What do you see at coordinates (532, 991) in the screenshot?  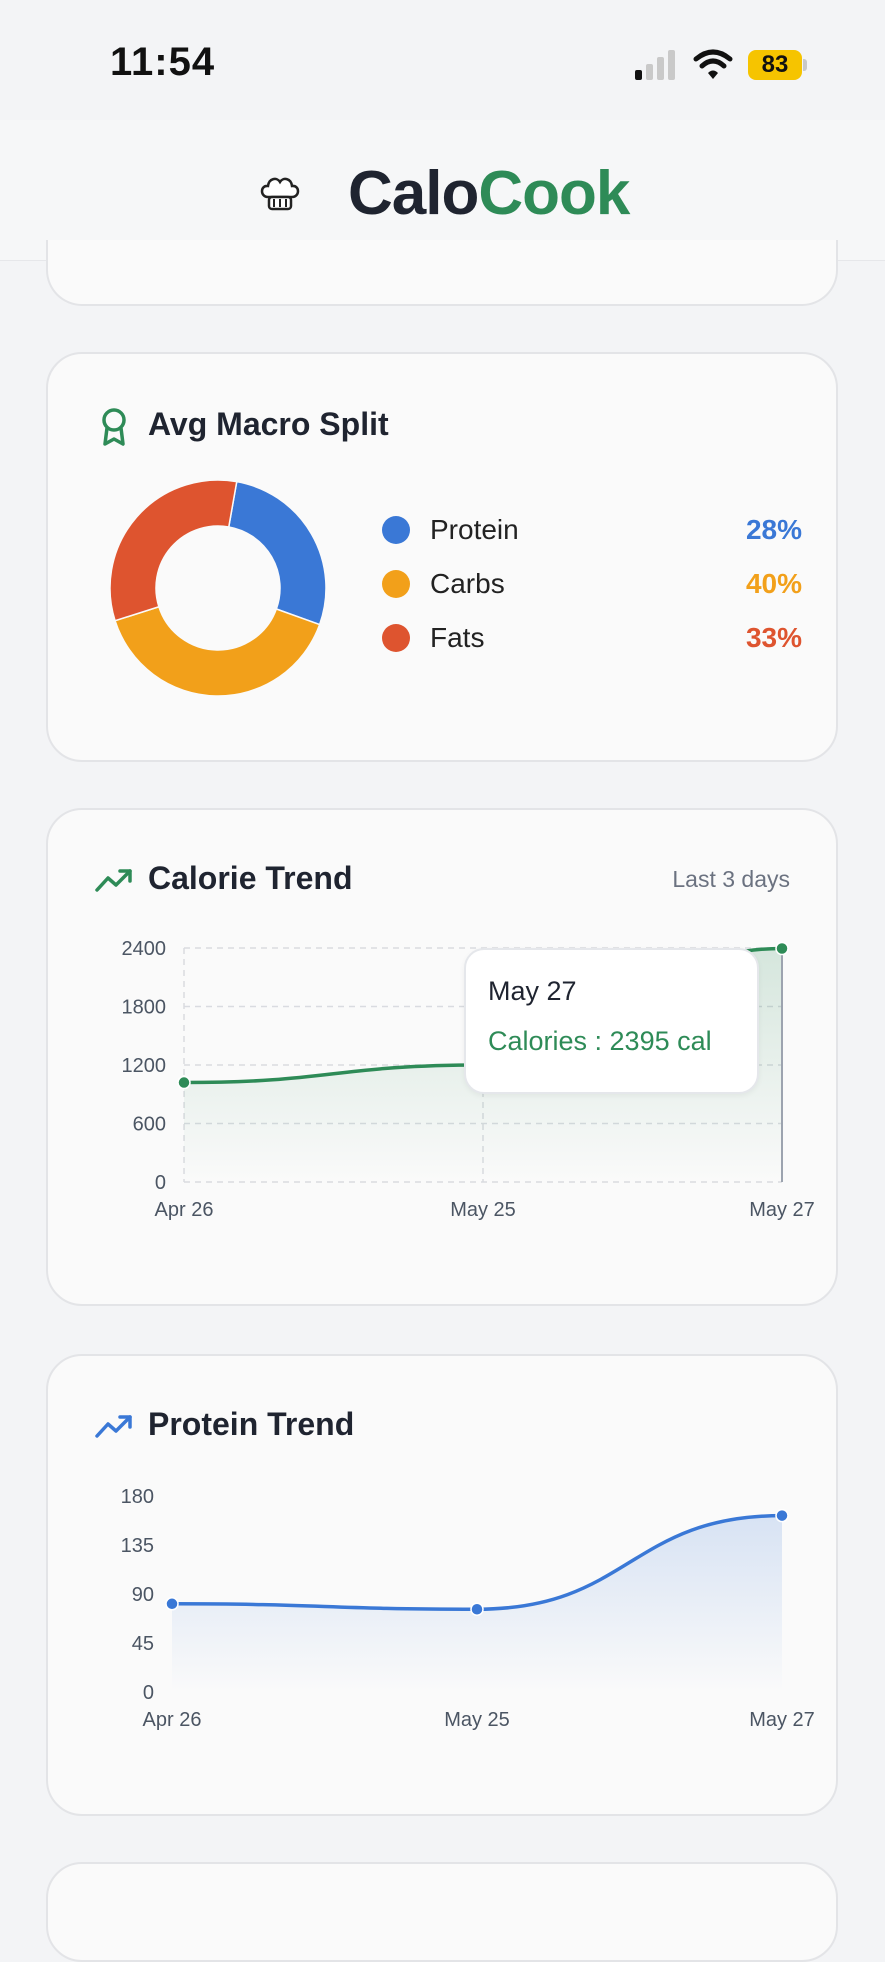 I see `tooltip-date: May 27` at bounding box center [532, 991].